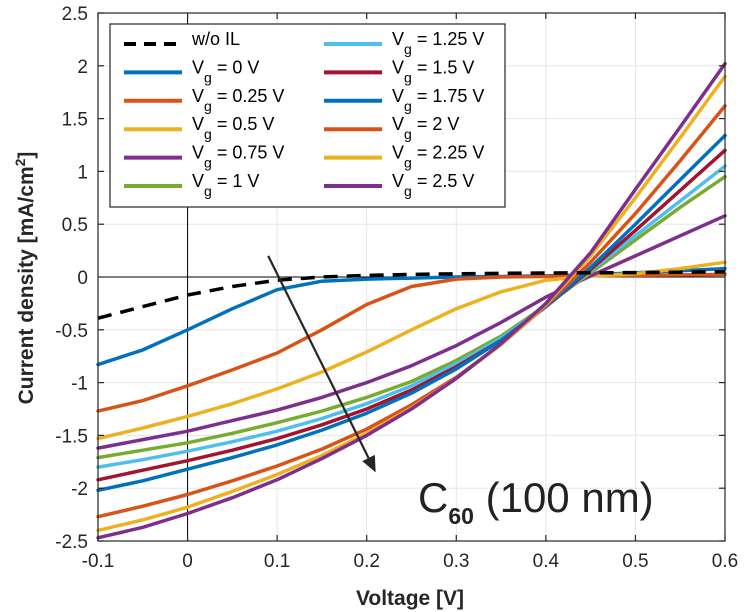 The width and height of the screenshot is (747, 612). What do you see at coordinates (436, 124) in the screenshot?
I see `legend-label-rest-9: = 2 V` at bounding box center [436, 124].